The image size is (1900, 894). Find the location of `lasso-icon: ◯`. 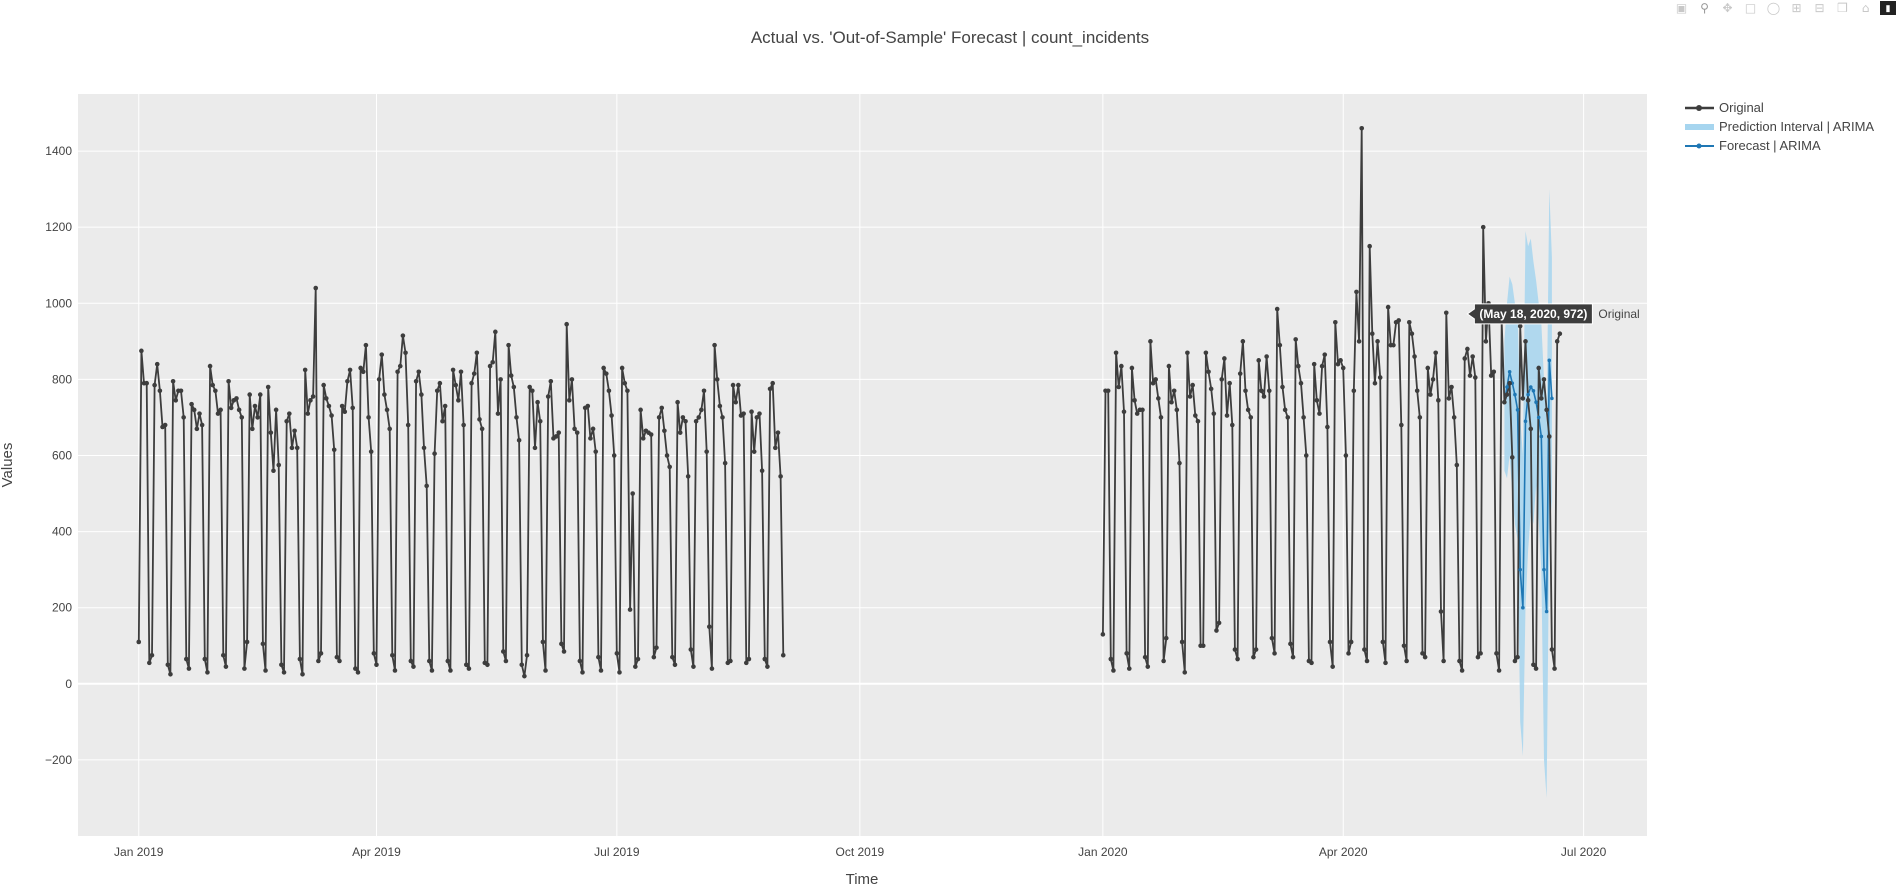

lasso-icon: ◯ is located at coordinates (1773, 8).